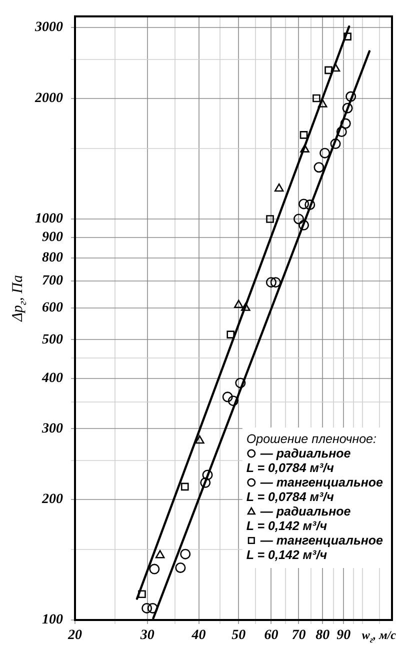 This screenshot has height=653, width=409. Describe the element at coordinates (49, 219) in the screenshot. I see `y-tick-label: 1000` at that location.